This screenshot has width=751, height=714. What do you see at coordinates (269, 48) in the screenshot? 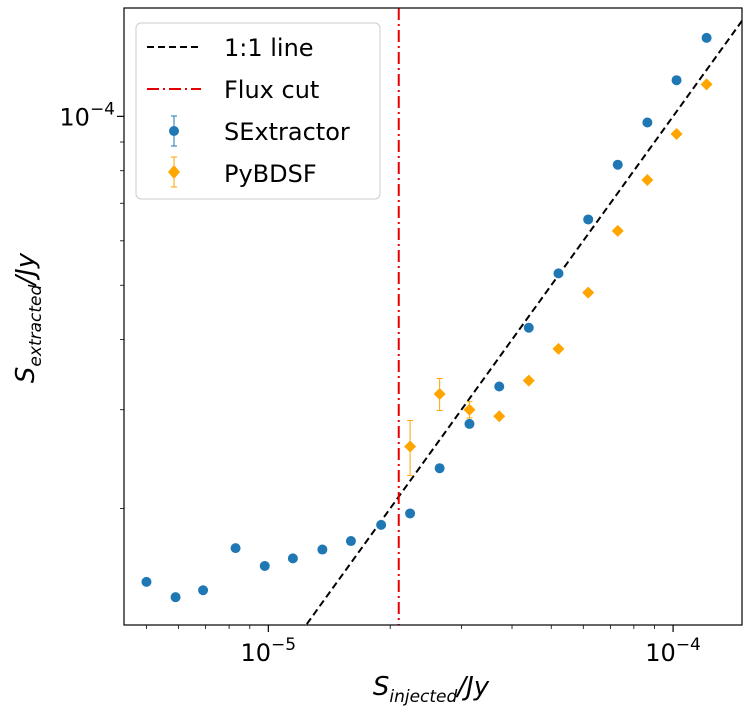
I see `legend-label-line: 1:1 line` at bounding box center [269, 48].